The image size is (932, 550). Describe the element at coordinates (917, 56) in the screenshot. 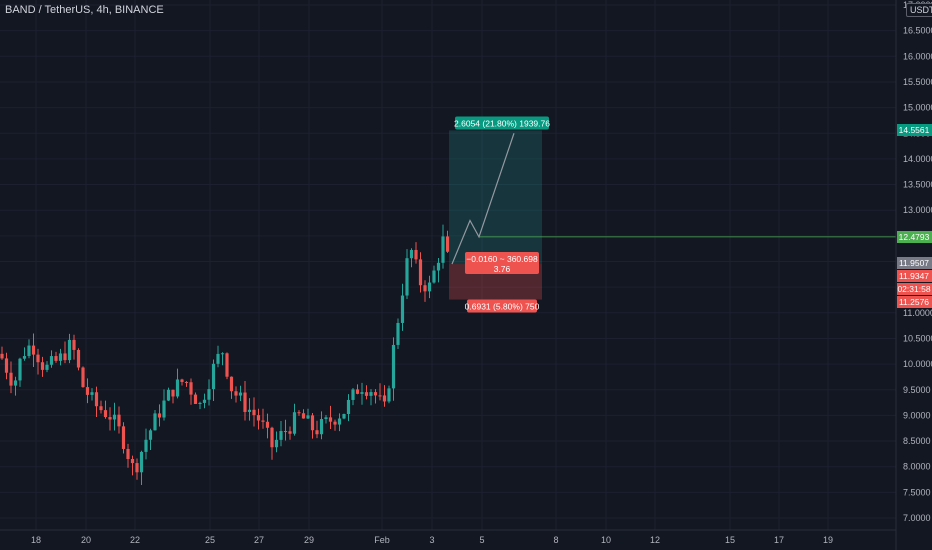

I see `price-tick-label: 16.0000` at that location.